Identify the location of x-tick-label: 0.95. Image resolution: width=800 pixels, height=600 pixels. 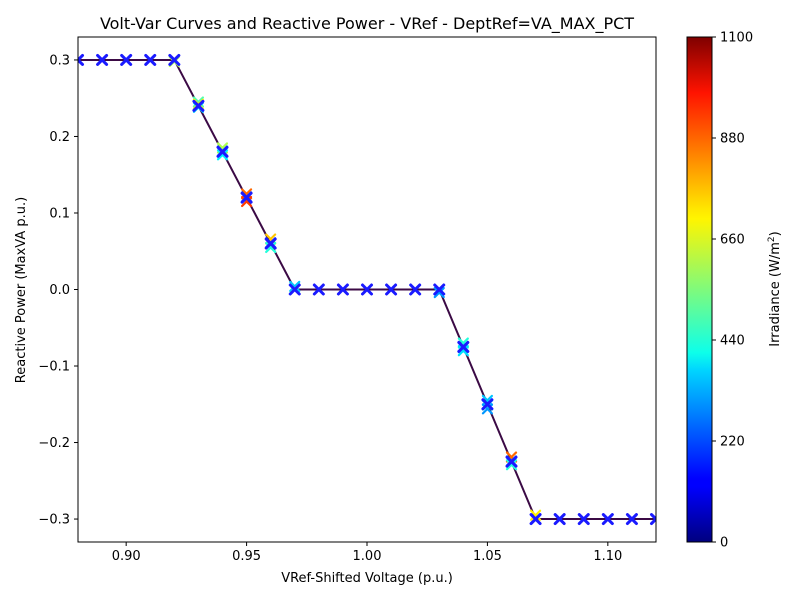
(246, 556).